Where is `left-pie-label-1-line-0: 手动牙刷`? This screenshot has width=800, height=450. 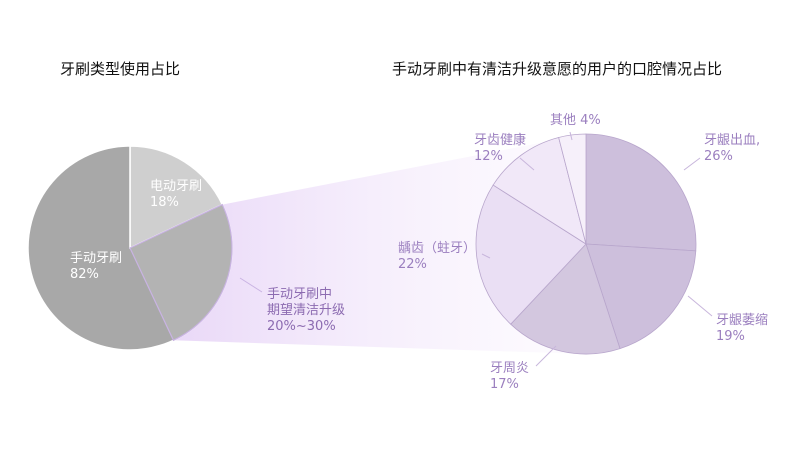
left-pie-label-1-line-0: 手动牙刷 is located at coordinates (96, 258).